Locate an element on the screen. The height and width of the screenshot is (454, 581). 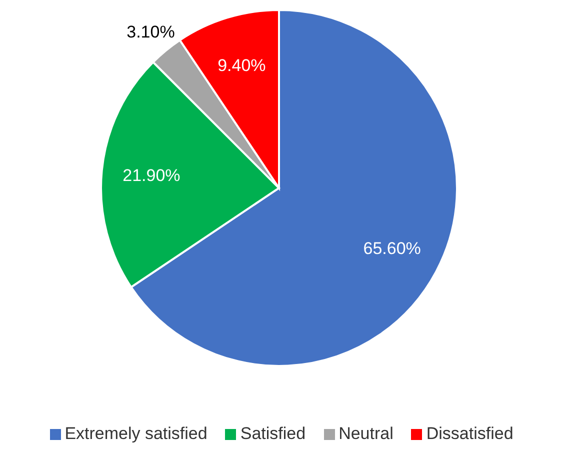
legend-label: Dissatisfied is located at coordinates (470, 433).